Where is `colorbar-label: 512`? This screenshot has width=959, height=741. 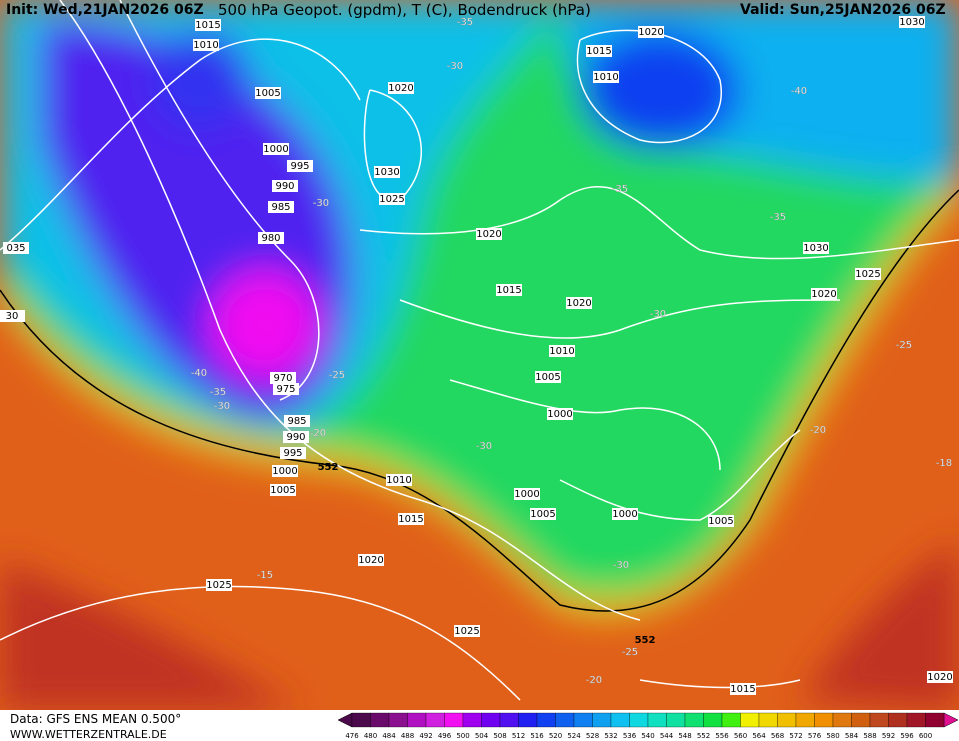 colorbar-label: 512 is located at coordinates (518, 736).